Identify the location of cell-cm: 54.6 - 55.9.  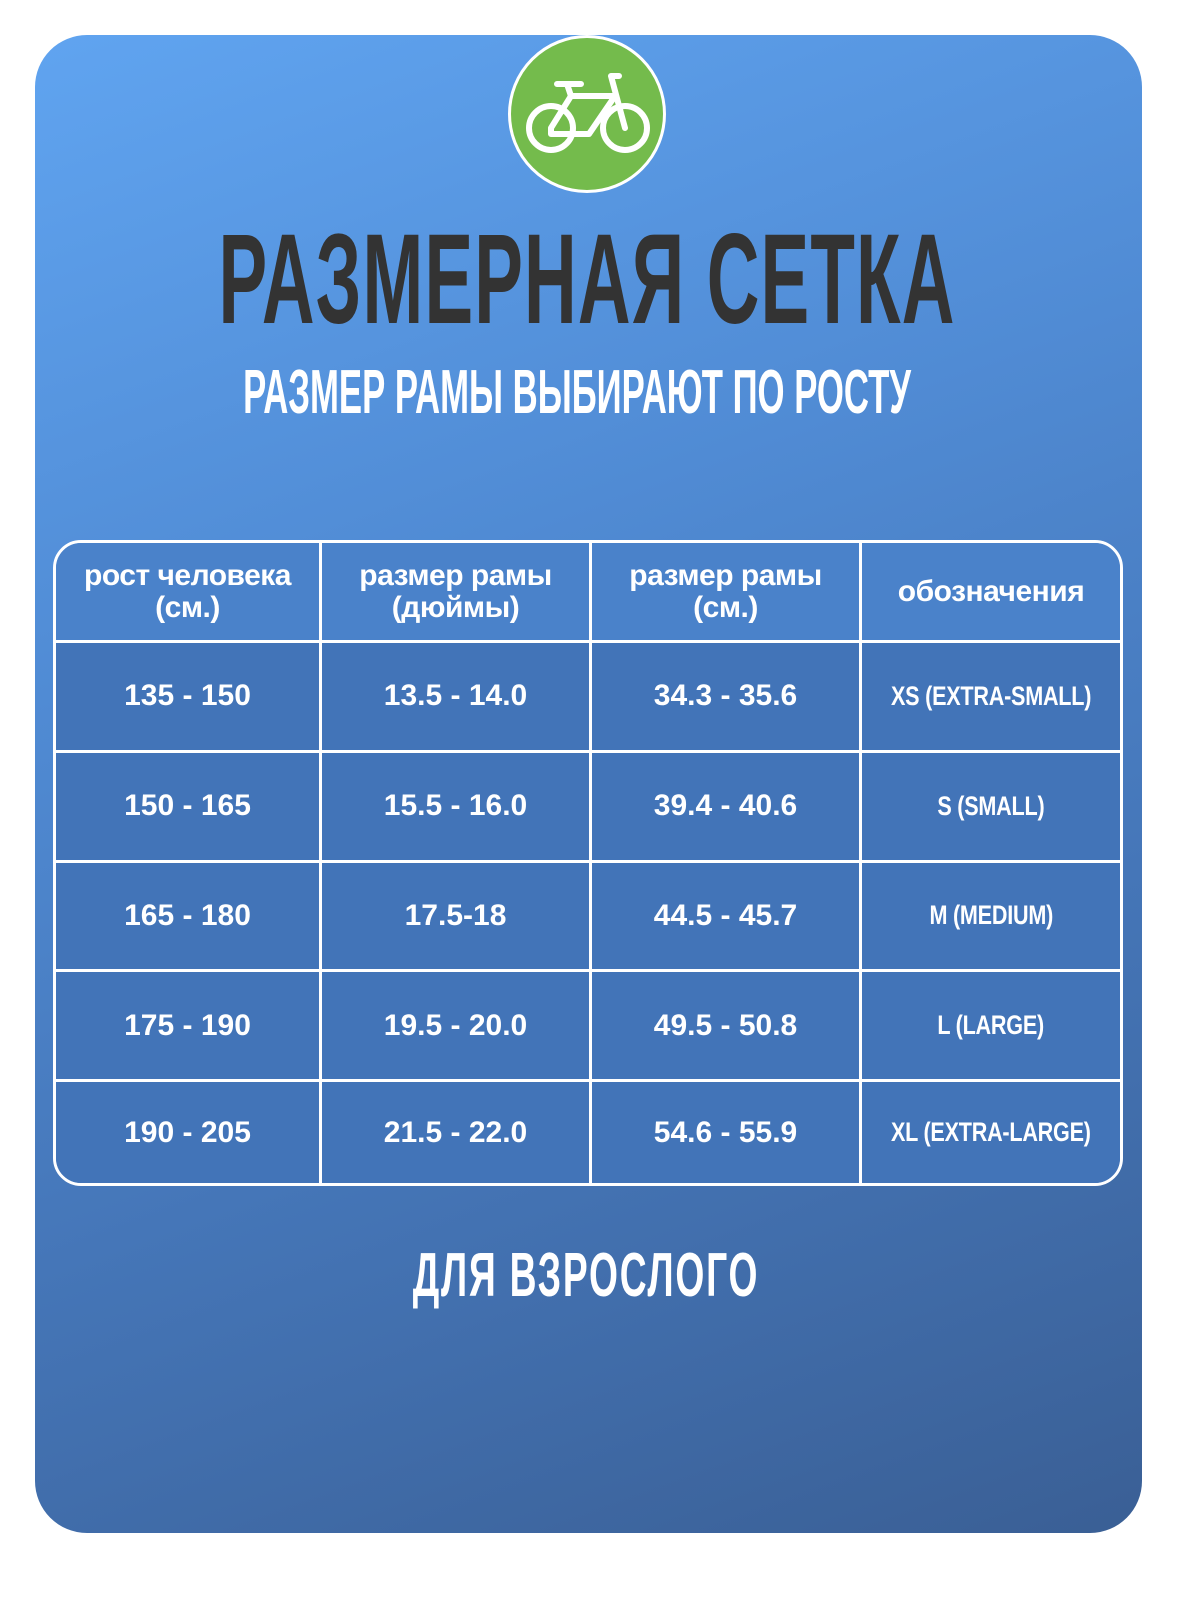
(727, 1132).